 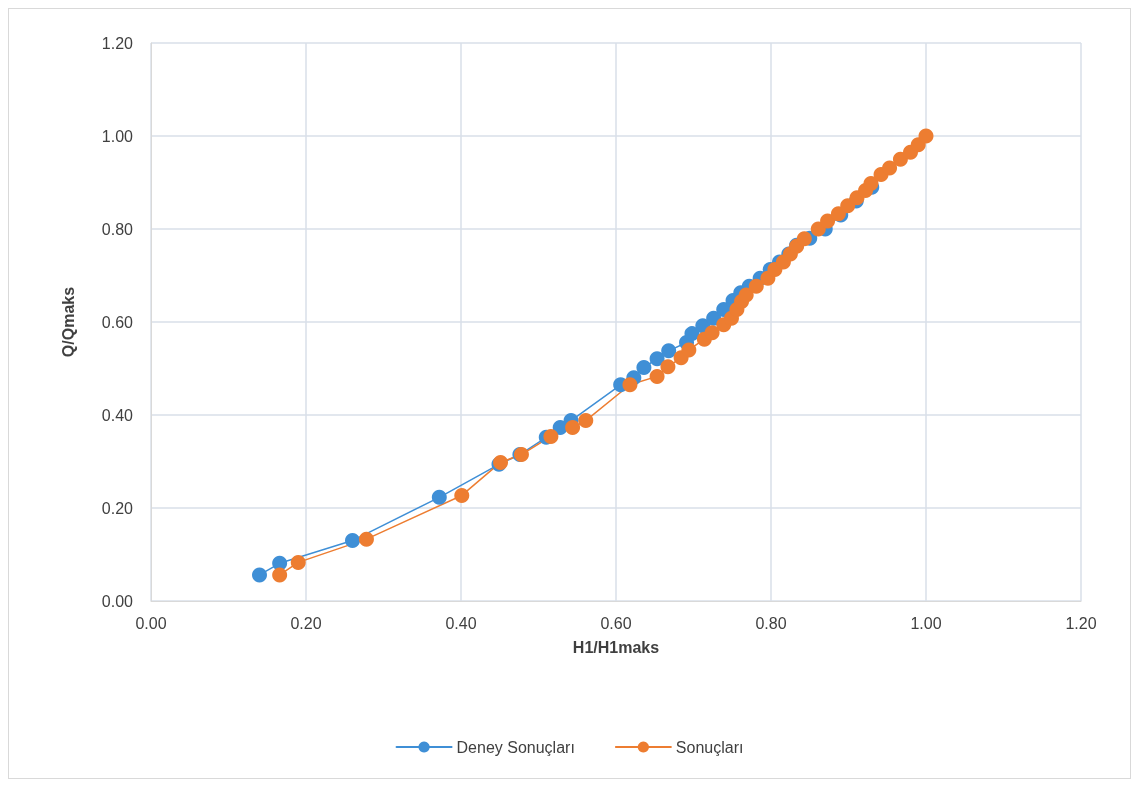 I want to click on x-tick-label: 0.00, so click(x=151, y=623).